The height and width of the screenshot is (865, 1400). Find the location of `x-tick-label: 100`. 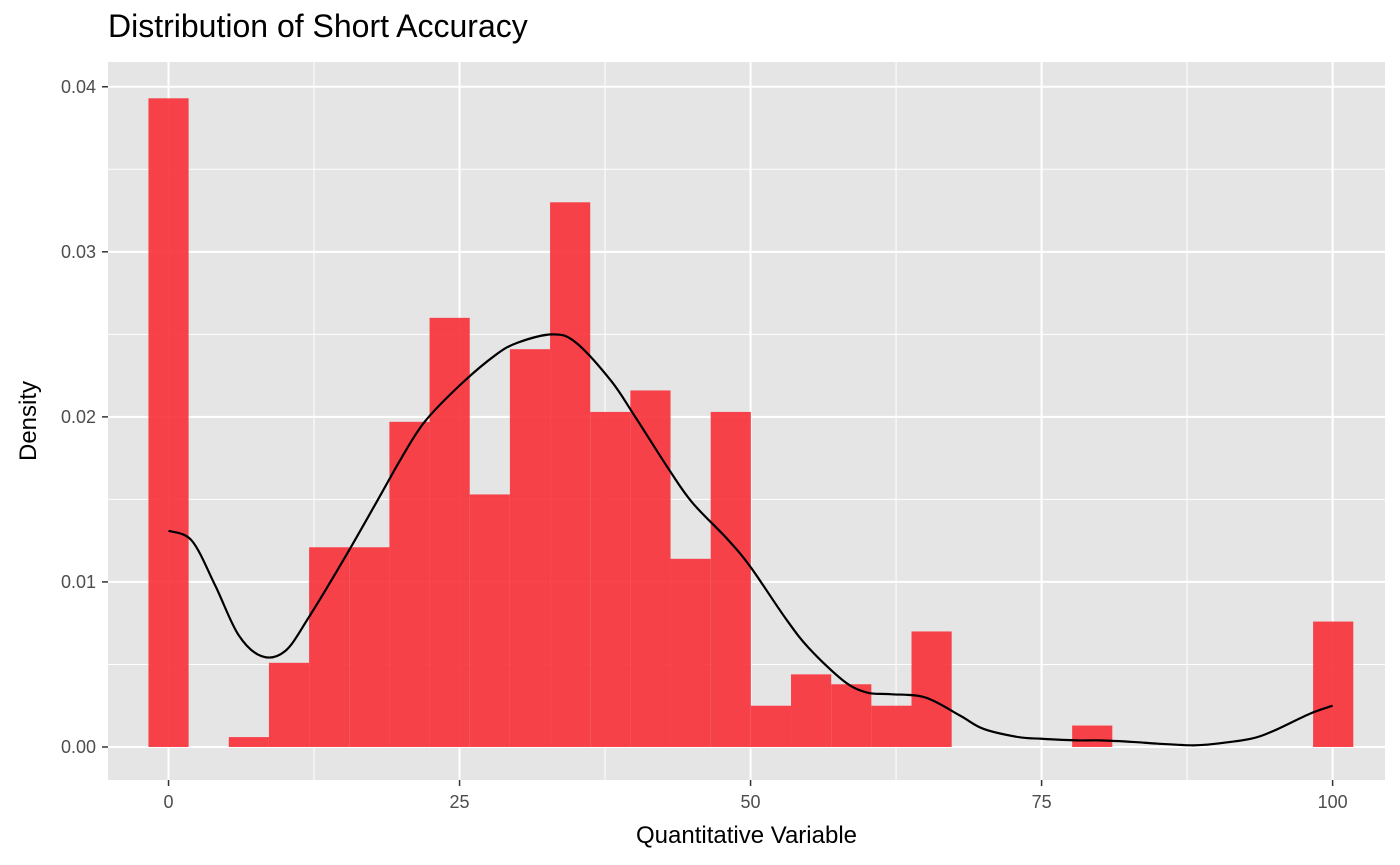

x-tick-label: 100 is located at coordinates (1333, 802).